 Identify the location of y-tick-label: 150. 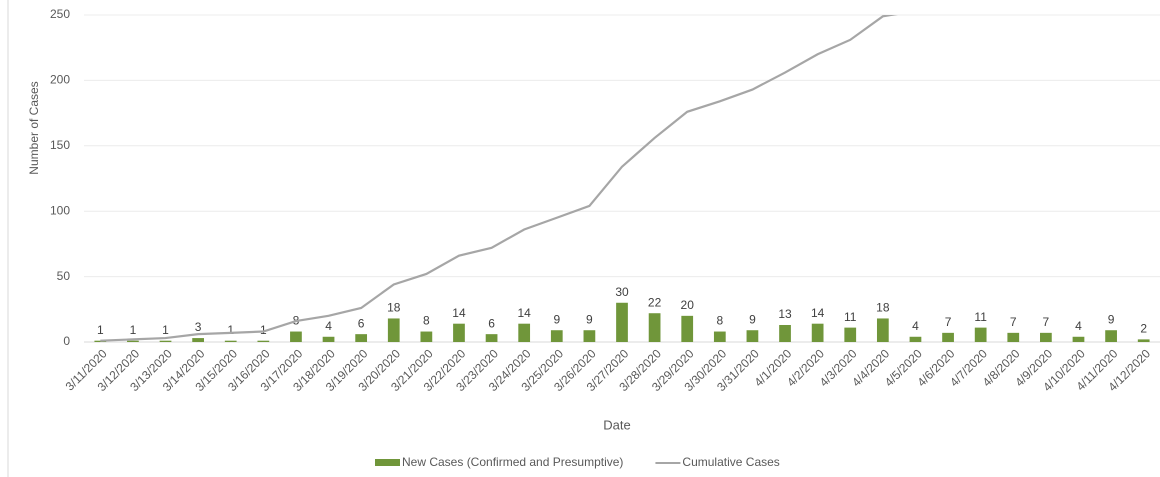
(60, 145).